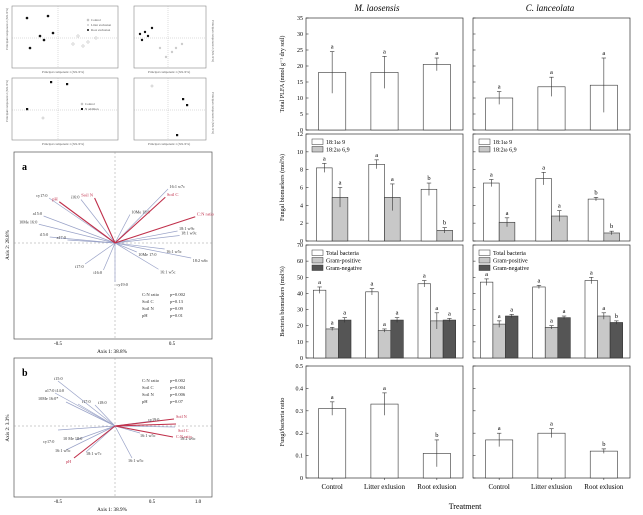  What do you see at coordinates (187, 228) in the screenshot?
I see `species-label-8: 18:1 w9c` at bounding box center [187, 228].